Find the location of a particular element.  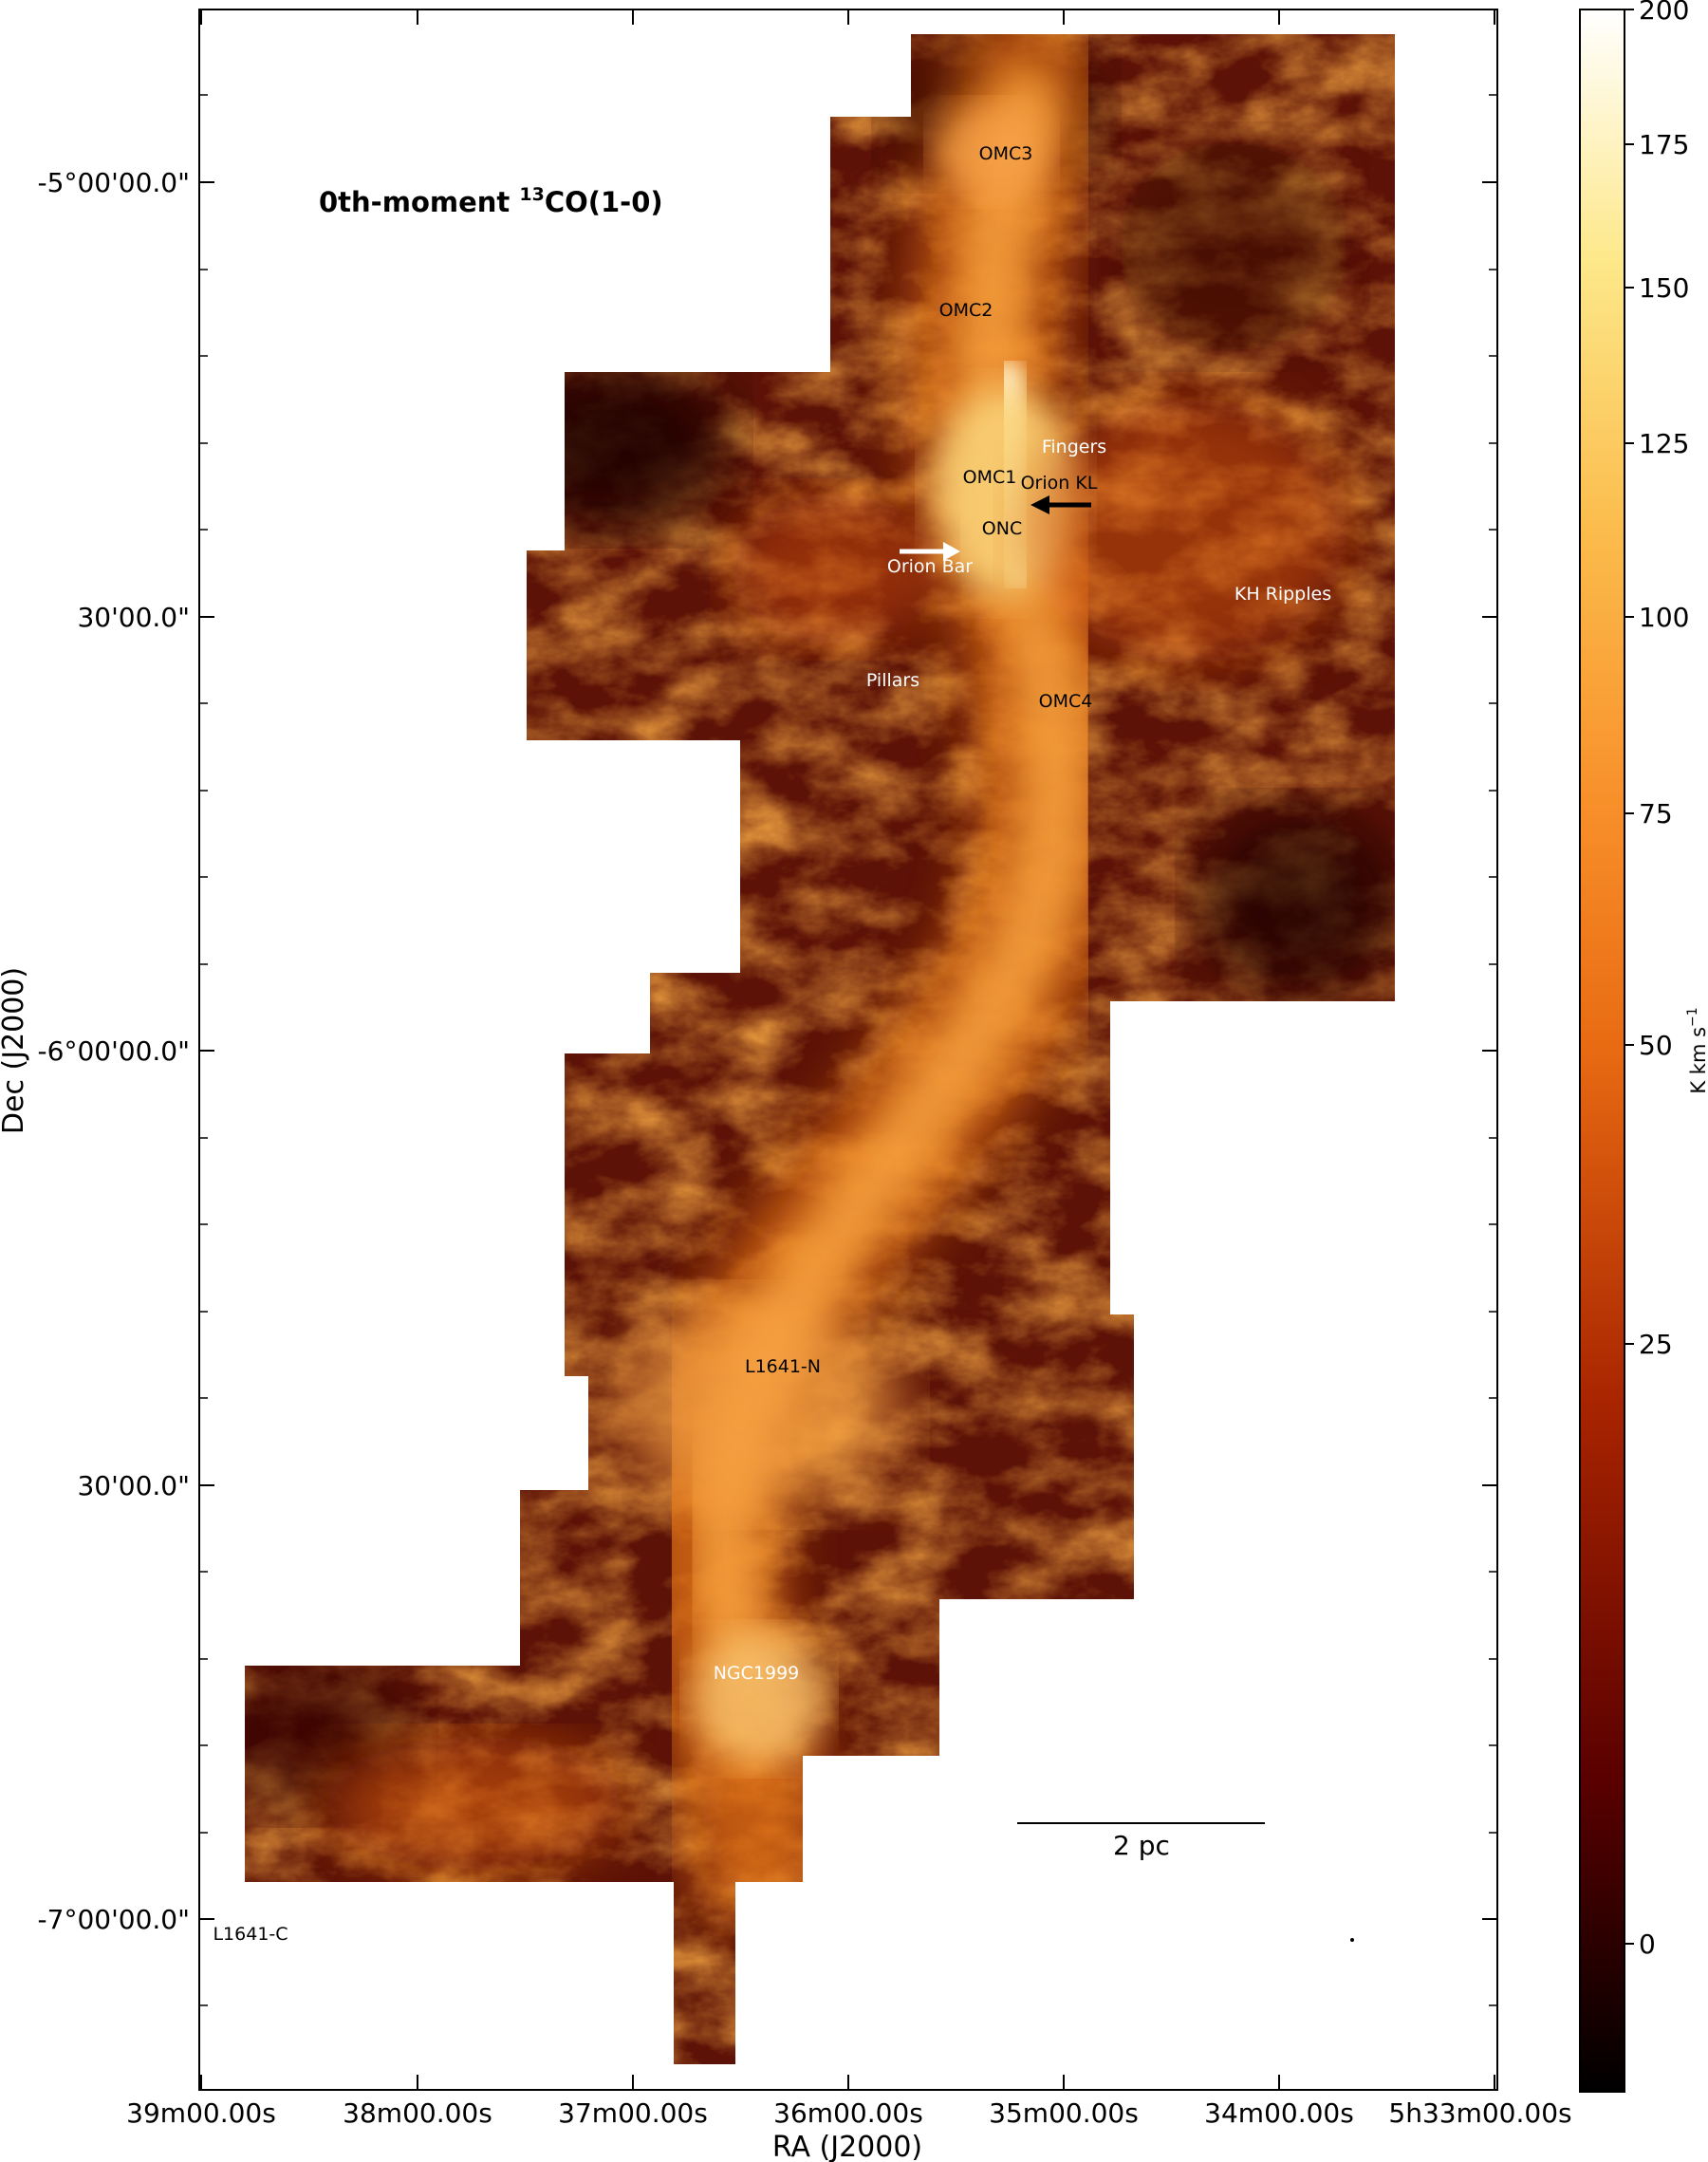

colorbar-tick-label: 125 is located at coordinates (1664, 444).